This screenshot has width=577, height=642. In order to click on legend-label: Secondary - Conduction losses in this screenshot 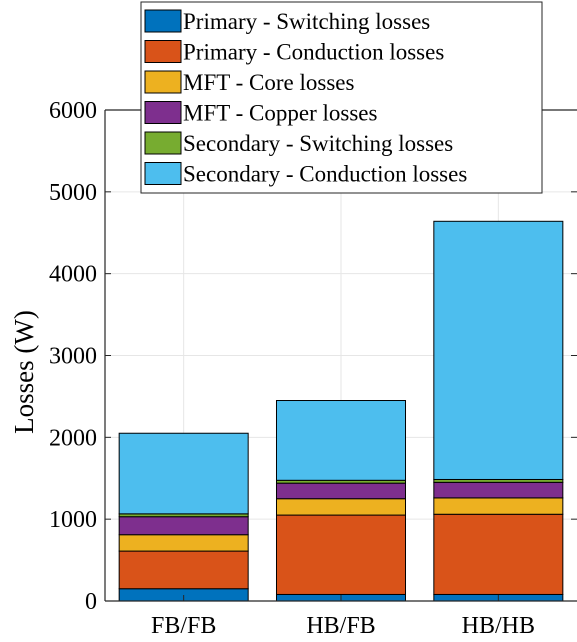, I will do `click(325, 174)`.